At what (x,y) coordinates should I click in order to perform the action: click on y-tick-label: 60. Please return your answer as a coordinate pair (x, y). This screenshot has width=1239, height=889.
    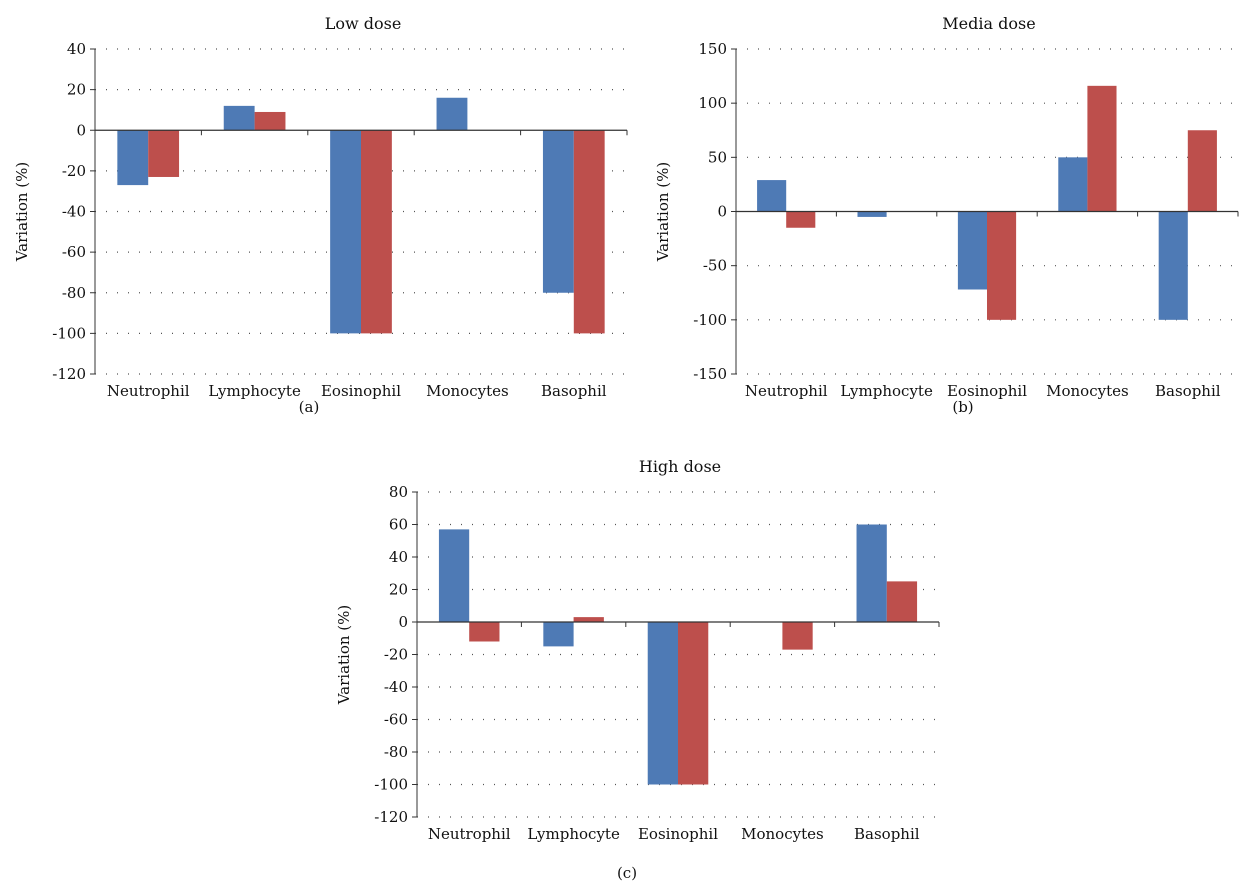
    Looking at the image, I should click on (398, 525).